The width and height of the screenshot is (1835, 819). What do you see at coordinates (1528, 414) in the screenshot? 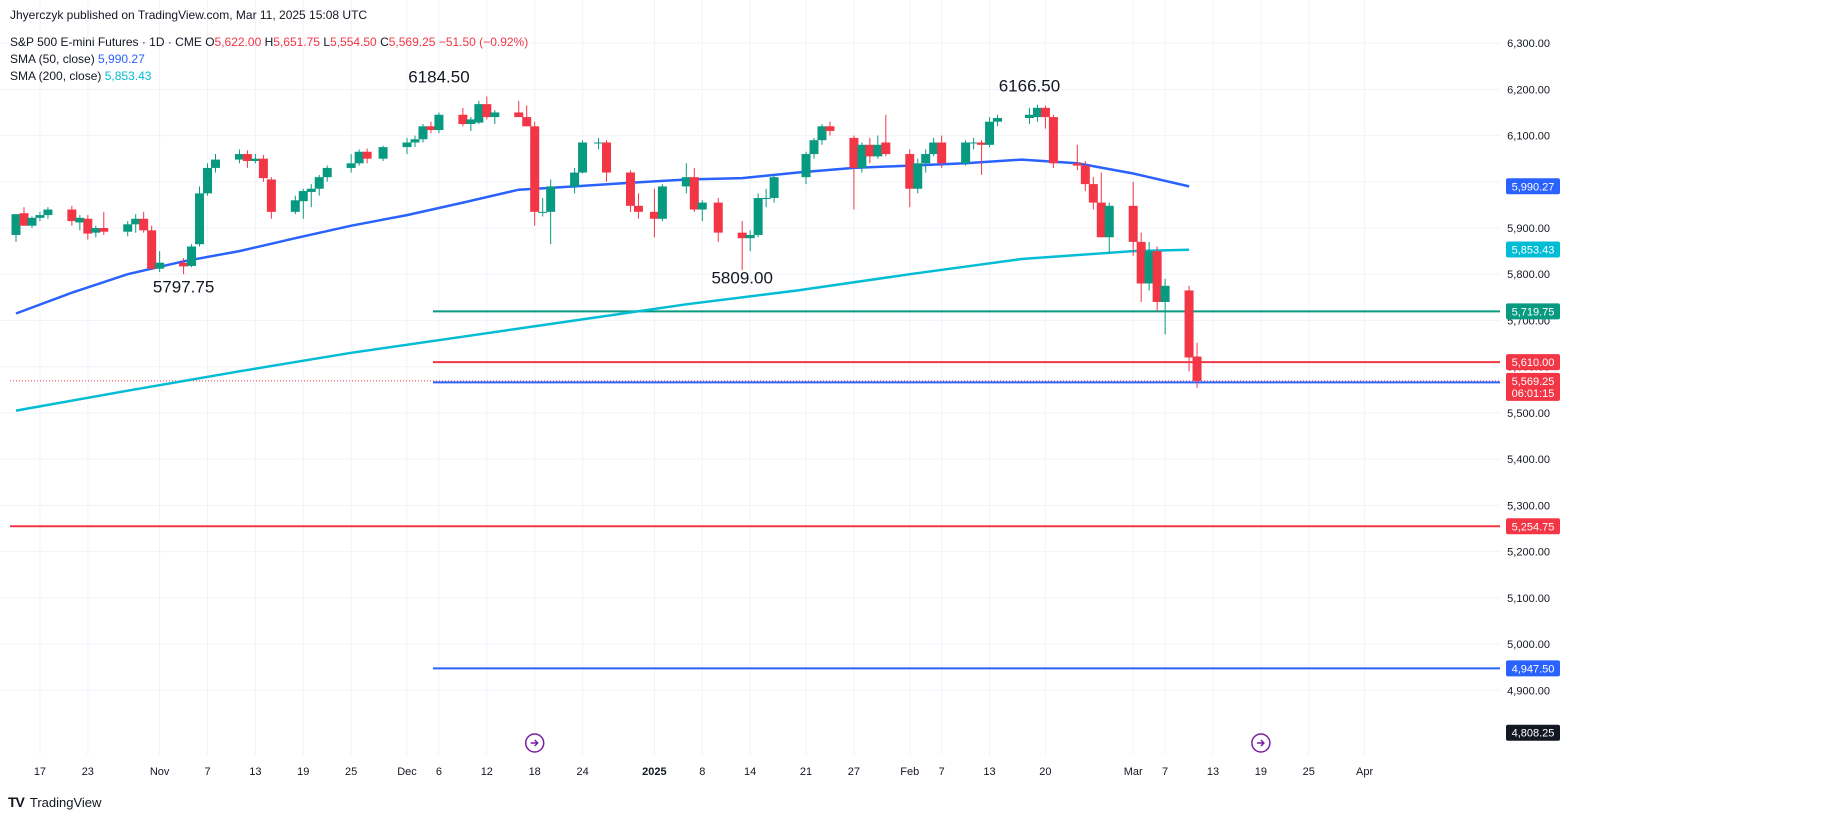
I see `y-tick-label: 5,500.00` at bounding box center [1528, 414].